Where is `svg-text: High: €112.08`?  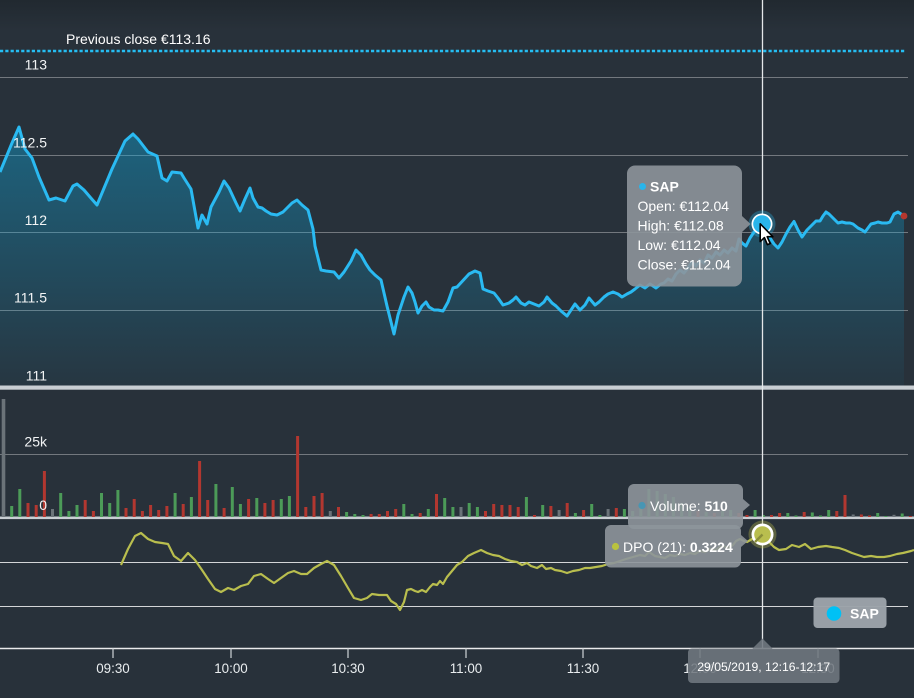
svg-text: High: €112.08 is located at coordinates (681, 226).